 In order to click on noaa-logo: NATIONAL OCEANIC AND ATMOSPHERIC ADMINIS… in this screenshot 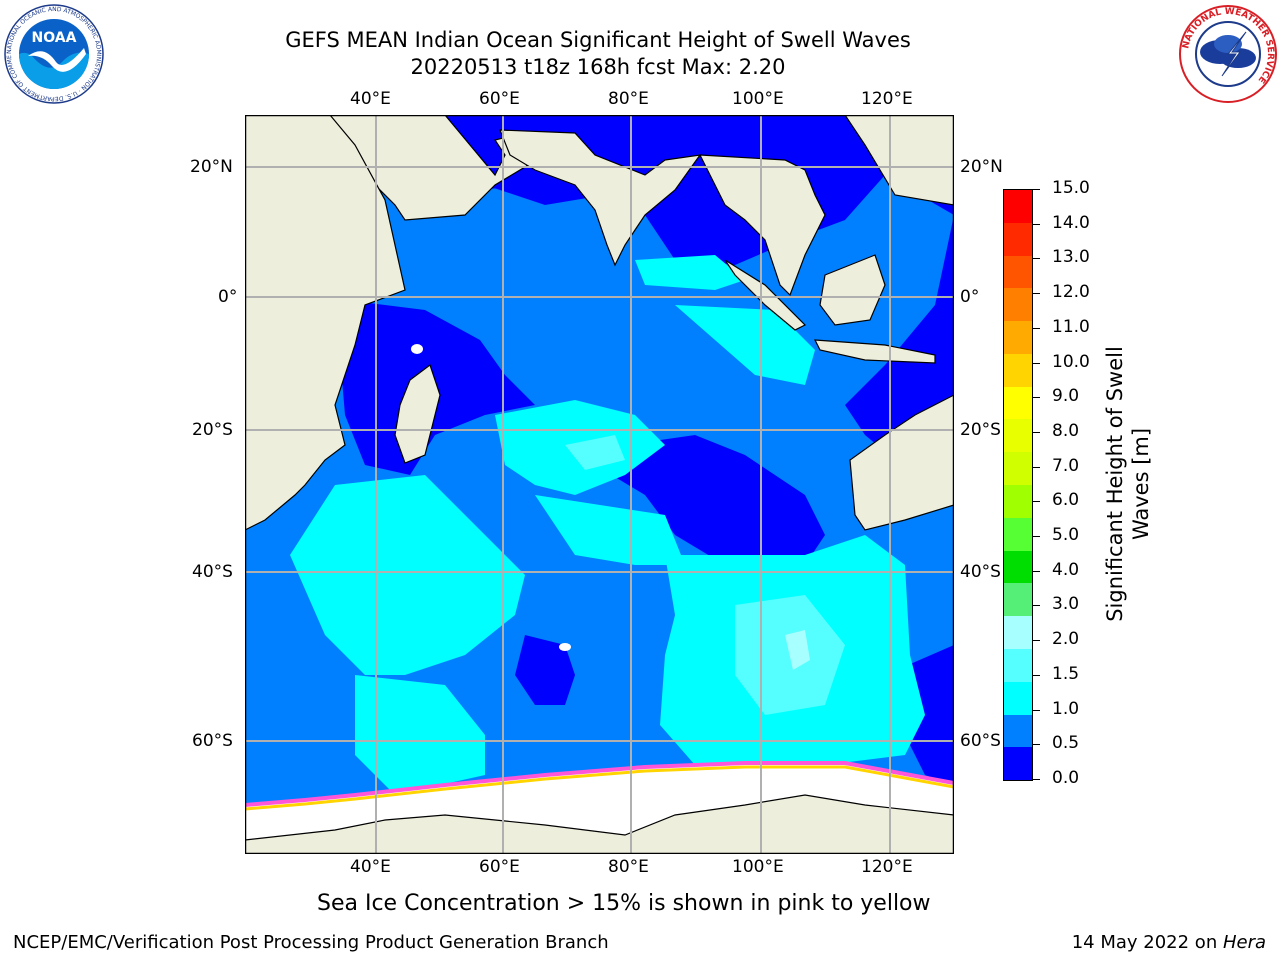, I will do `click(54, 54)`.